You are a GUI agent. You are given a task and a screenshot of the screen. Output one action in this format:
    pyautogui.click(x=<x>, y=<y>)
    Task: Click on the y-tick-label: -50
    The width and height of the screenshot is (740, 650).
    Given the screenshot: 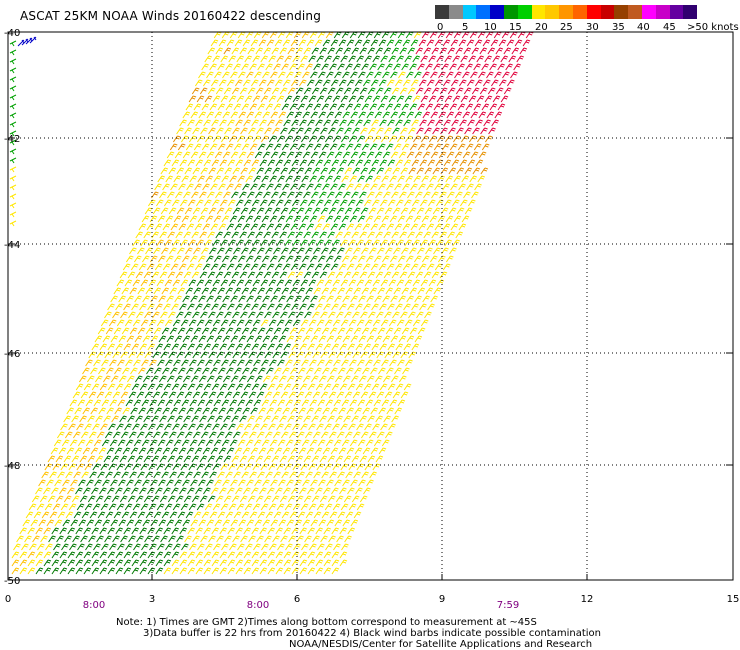 What is the action you would take?
    pyautogui.click(x=12, y=581)
    